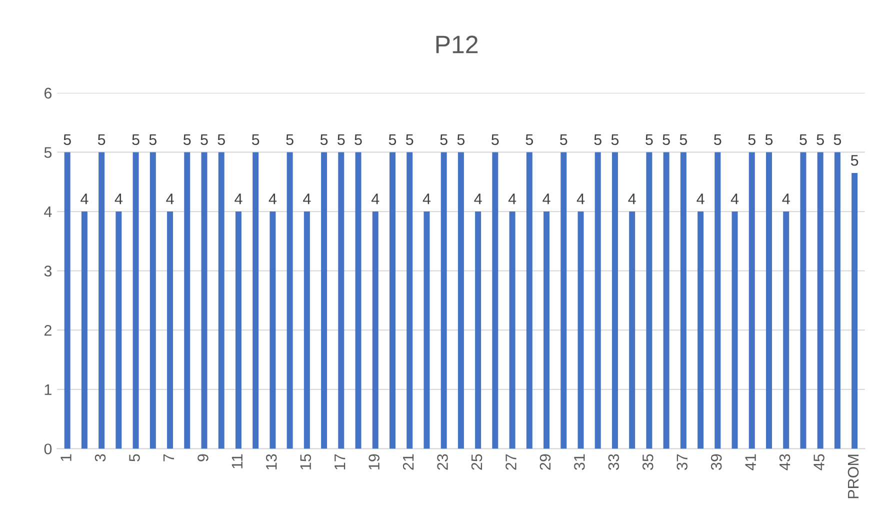 Image resolution: width=878 pixels, height=531 pixels. I want to click on x-tick-label: 45, so click(819, 462).